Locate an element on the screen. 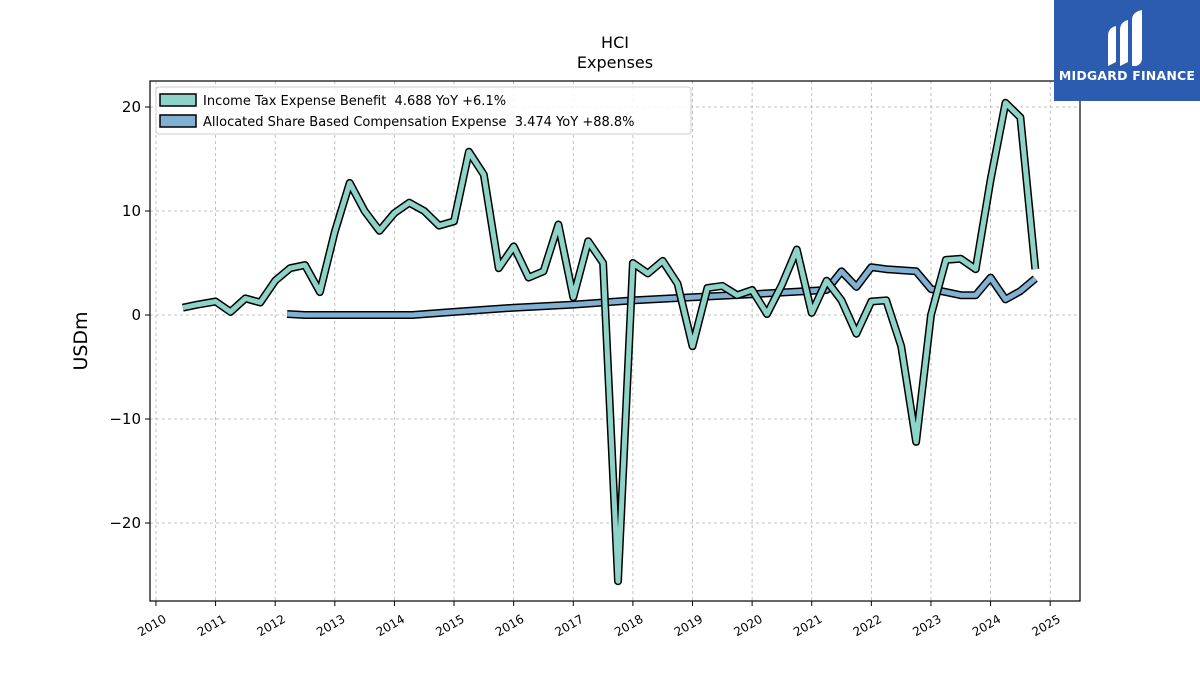 Image resolution: width=1200 pixels, height=675 pixels. midgard-logo-icon is located at coordinates (1125, 38).